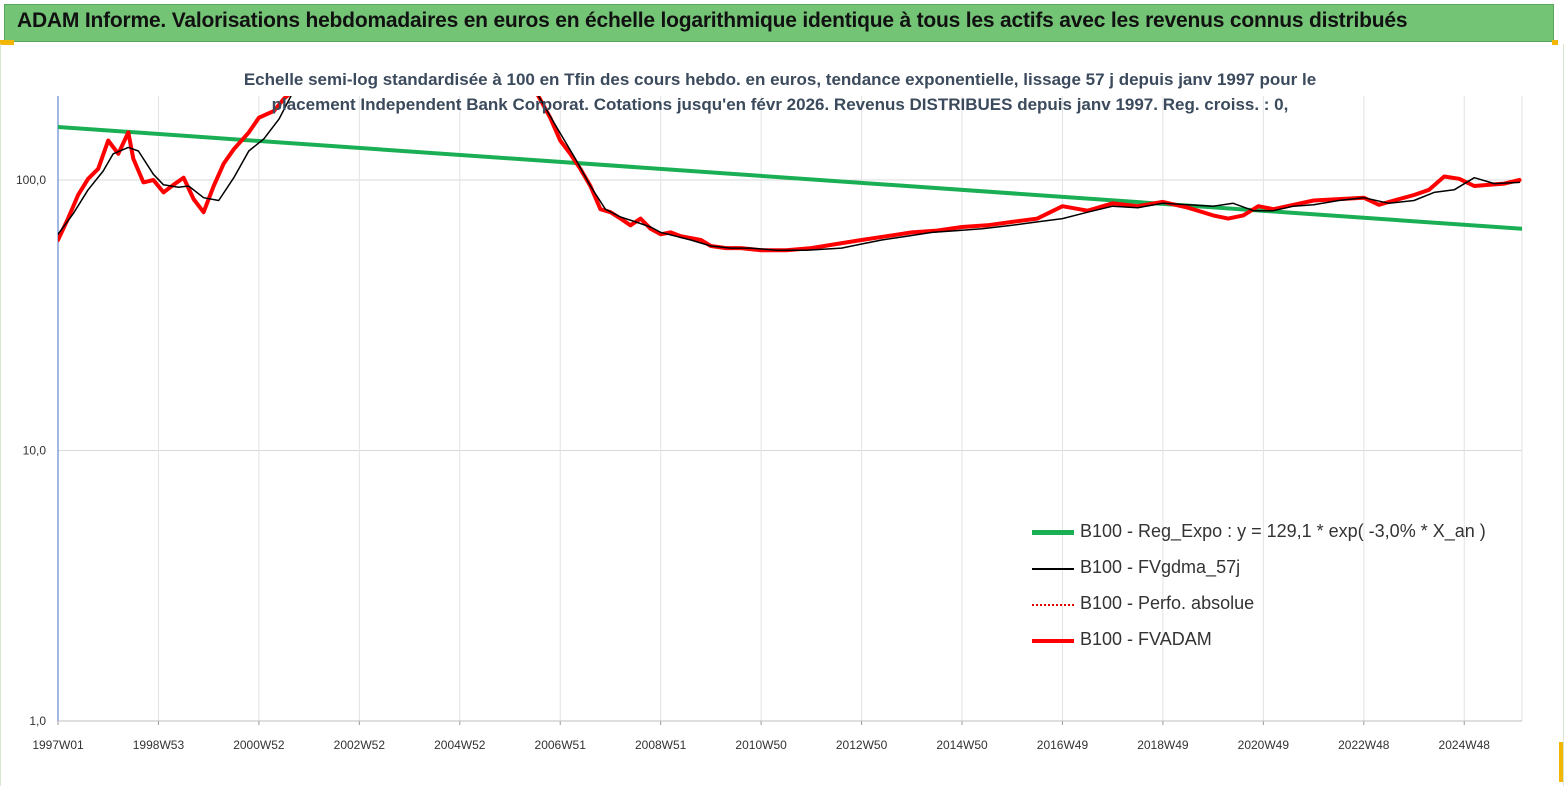  I want to click on x-tick-label-0: 1997W01, so click(58, 745).